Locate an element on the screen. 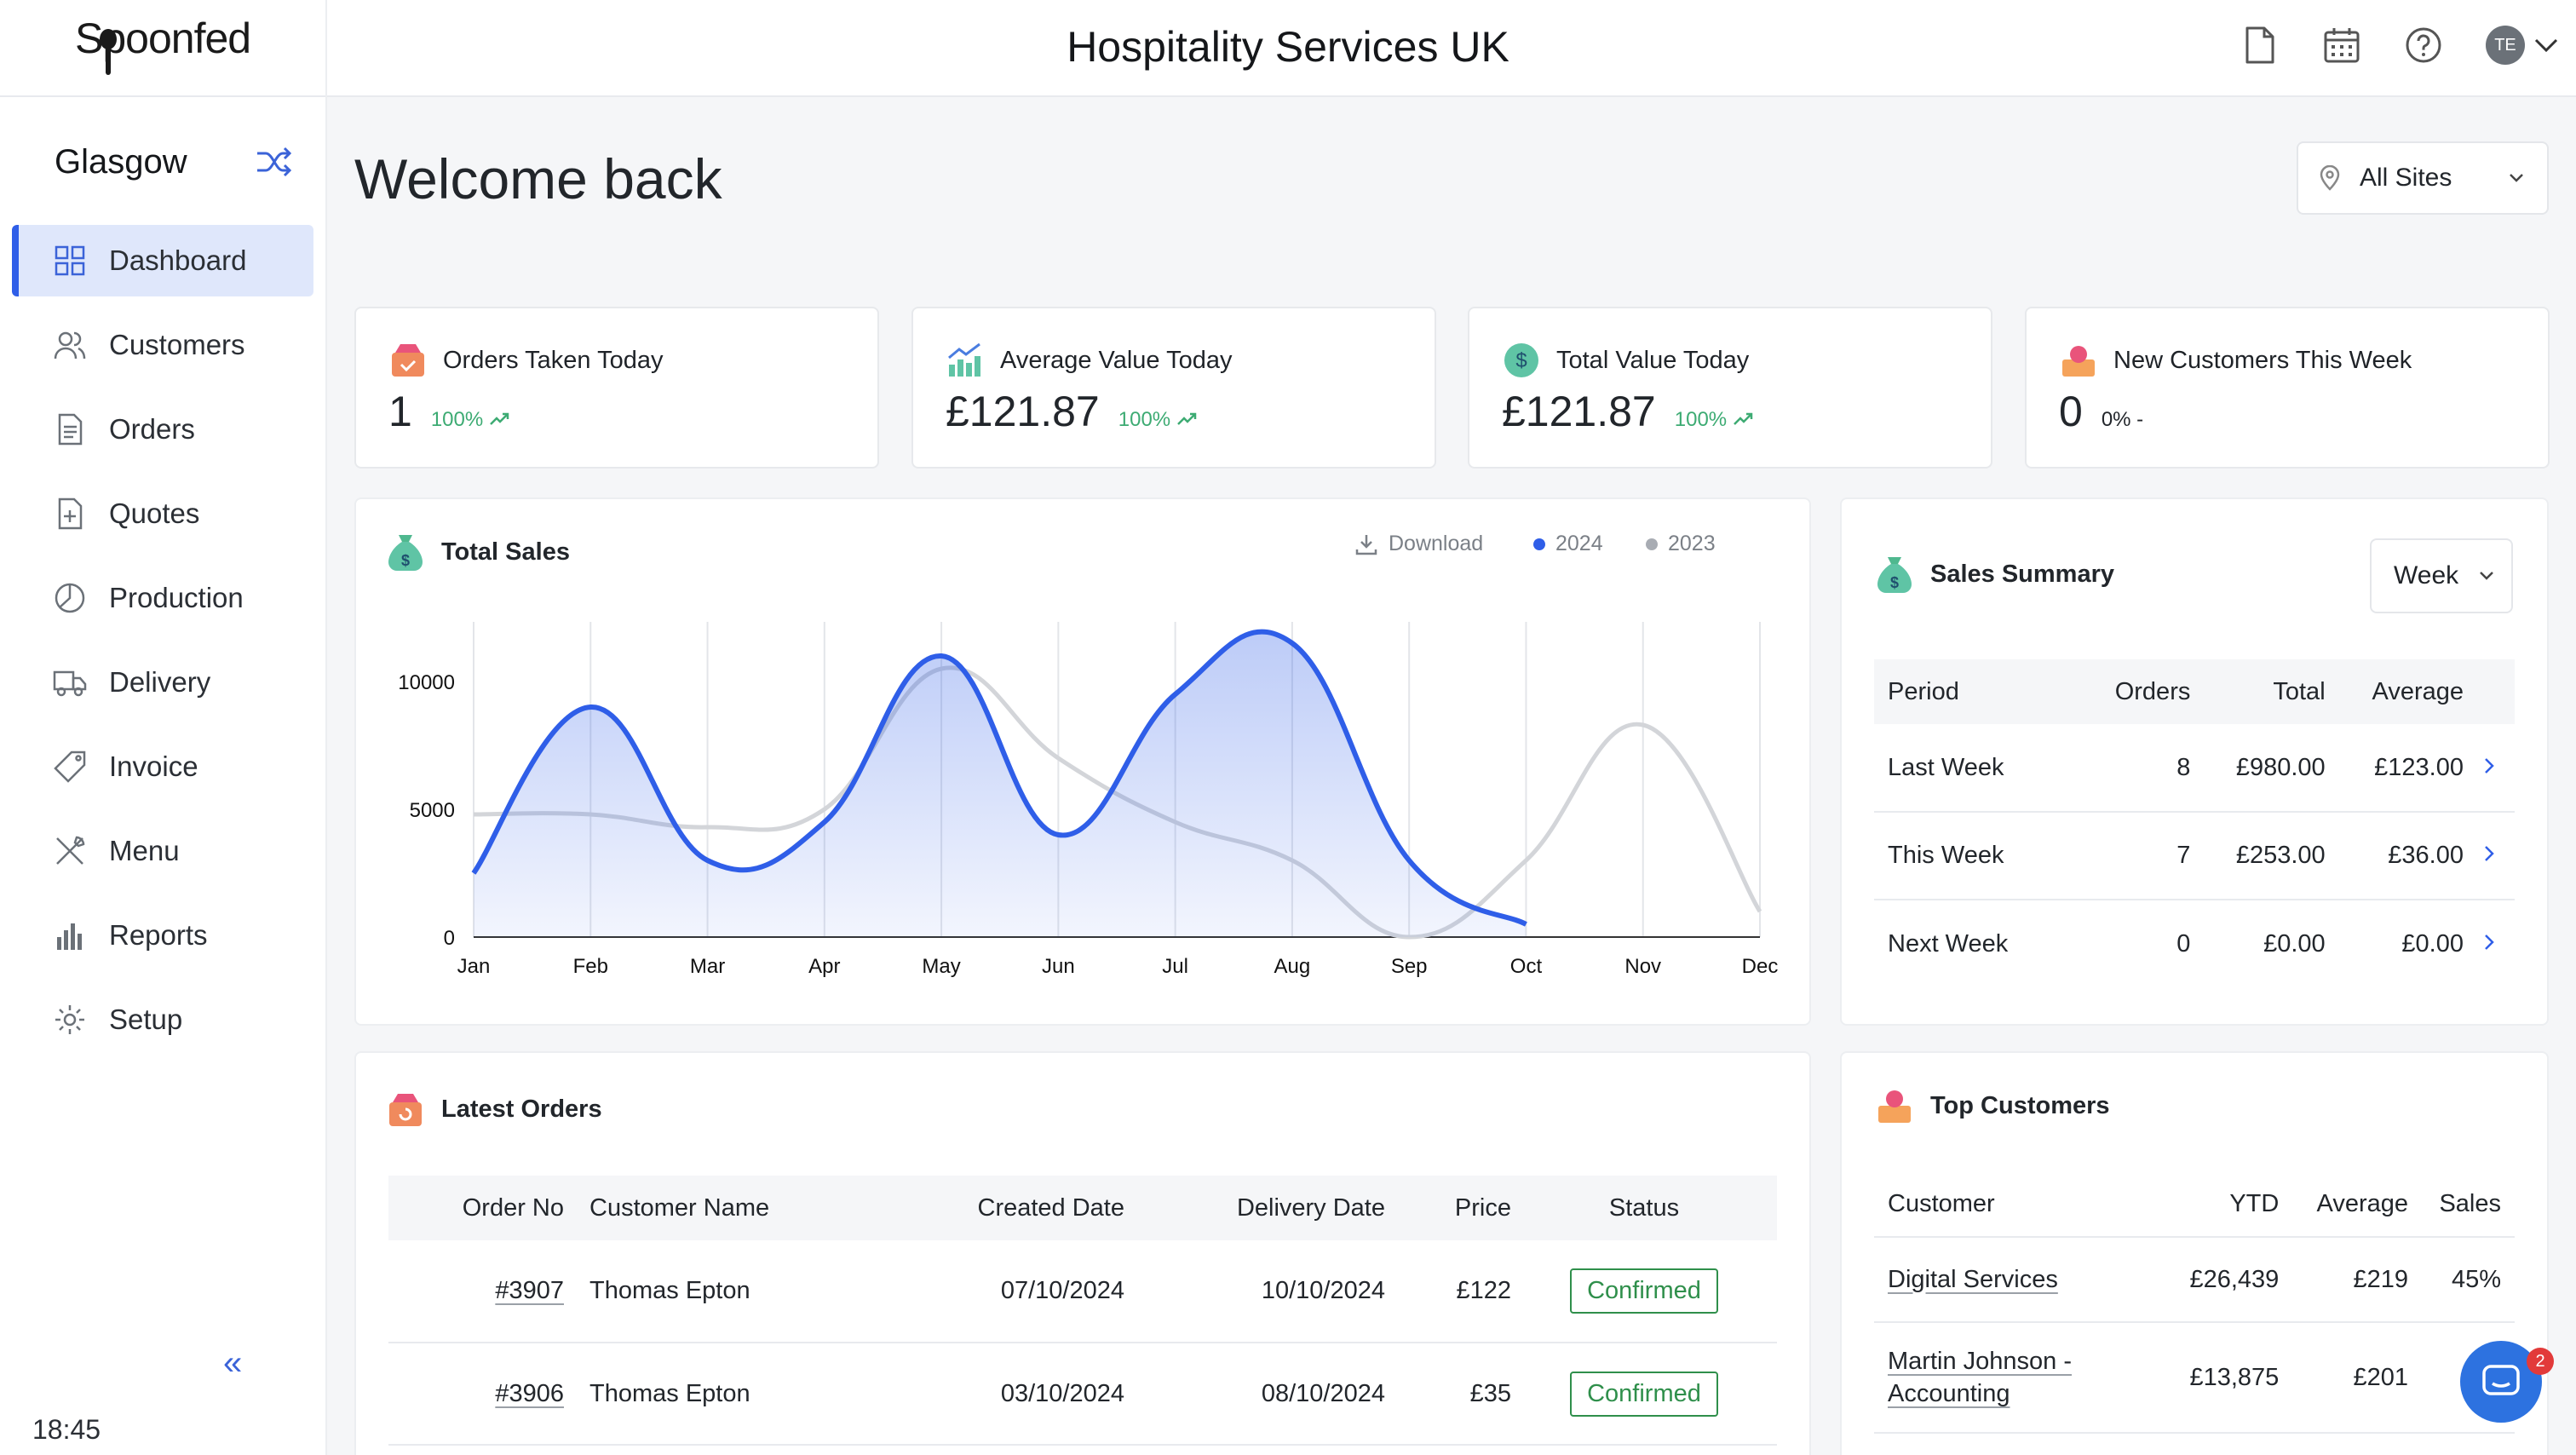 This screenshot has height=1455, width=2576. tag-icon is located at coordinates (70, 767).